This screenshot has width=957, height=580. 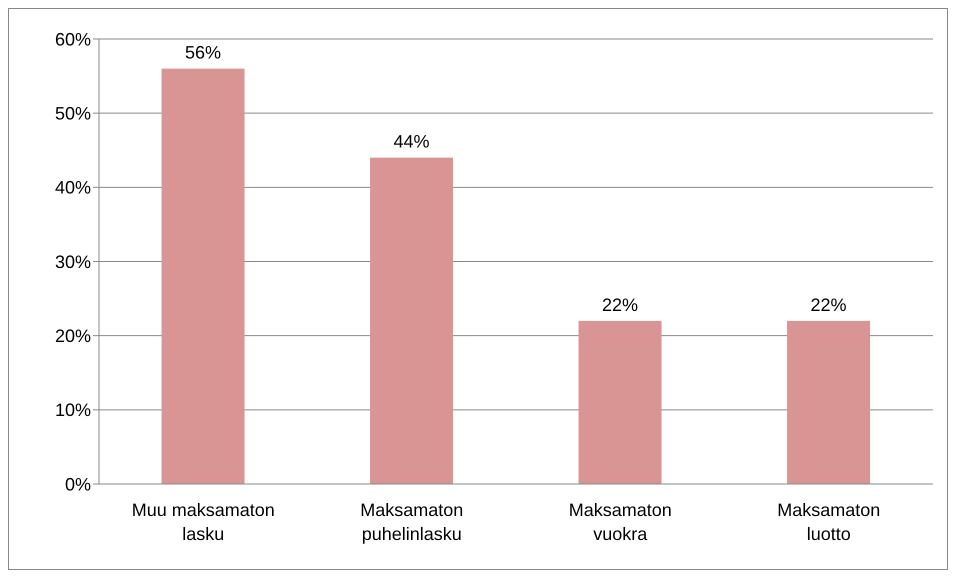 I want to click on data-label: 44%, so click(x=412, y=142).